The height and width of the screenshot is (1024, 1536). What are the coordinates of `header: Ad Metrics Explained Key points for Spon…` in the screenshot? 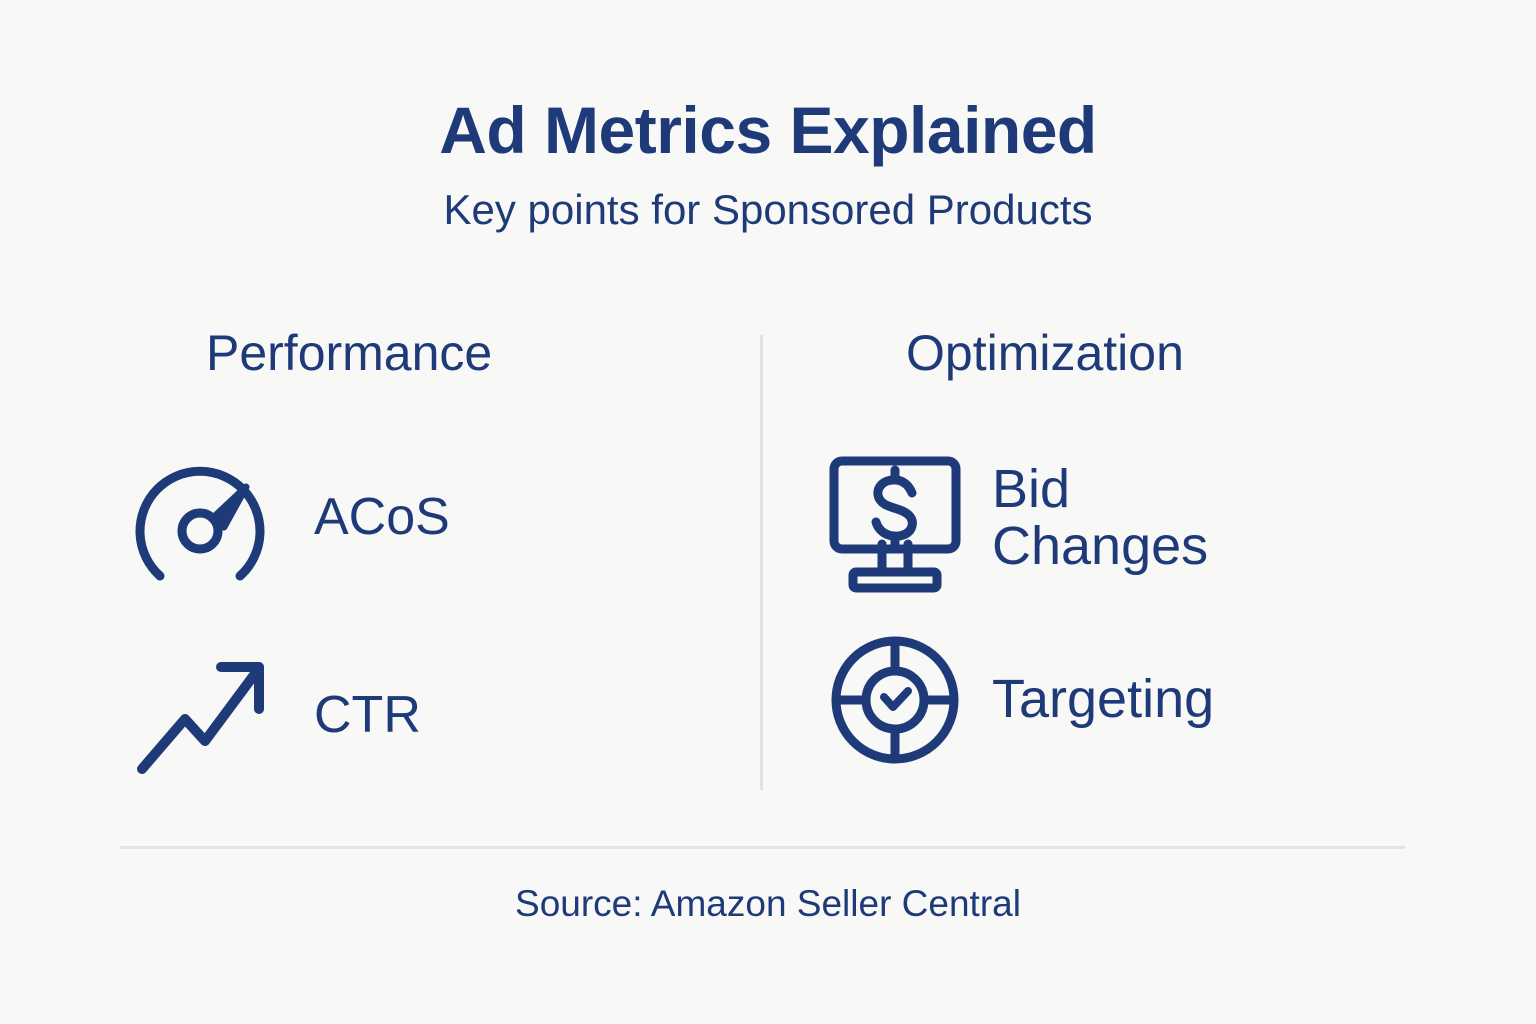 It's located at (768, 163).